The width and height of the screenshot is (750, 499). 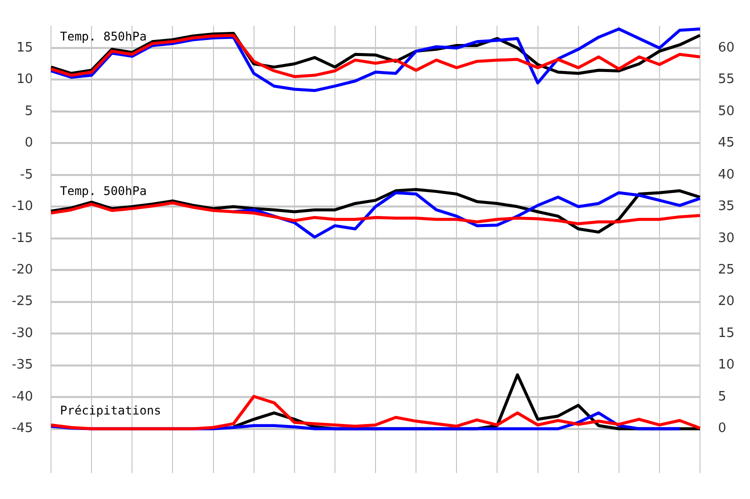 What do you see at coordinates (722, 428) in the screenshot?
I see `y2-tick-label: 0` at bounding box center [722, 428].